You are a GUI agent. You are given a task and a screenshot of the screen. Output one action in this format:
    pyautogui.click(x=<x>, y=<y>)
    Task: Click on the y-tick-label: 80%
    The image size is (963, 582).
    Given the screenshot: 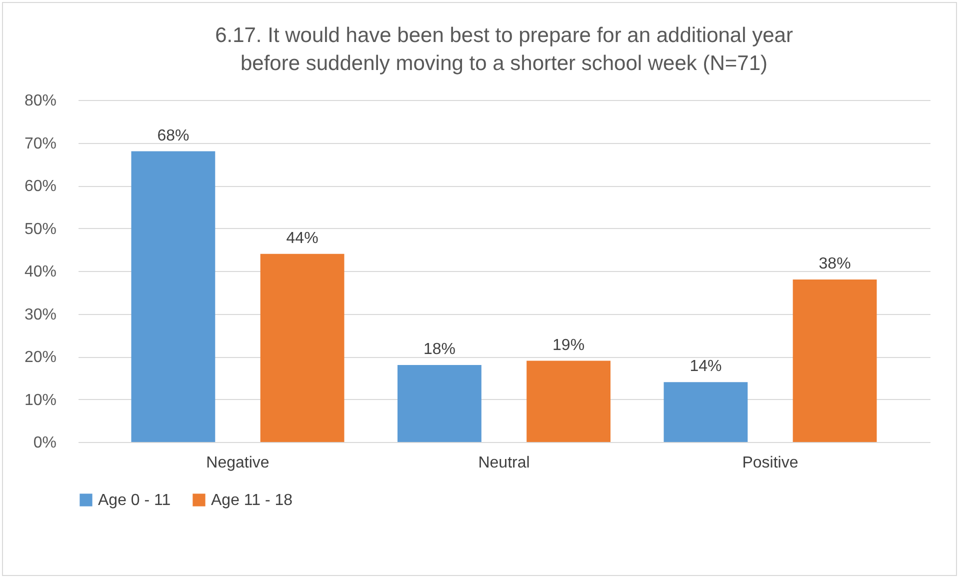 What is the action you would take?
    pyautogui.click(x=40, y=101)
    